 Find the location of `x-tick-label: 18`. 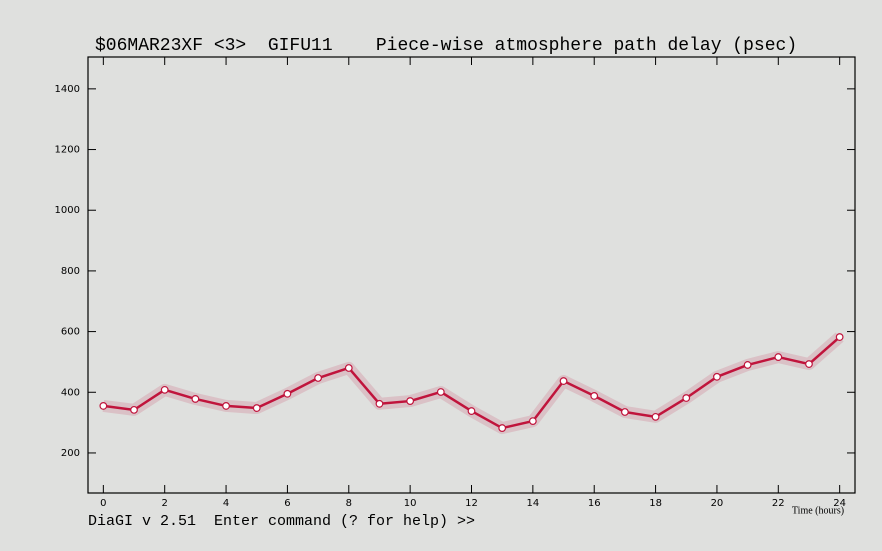

x-tick-label: 18 is located at coordinates (655, 503).